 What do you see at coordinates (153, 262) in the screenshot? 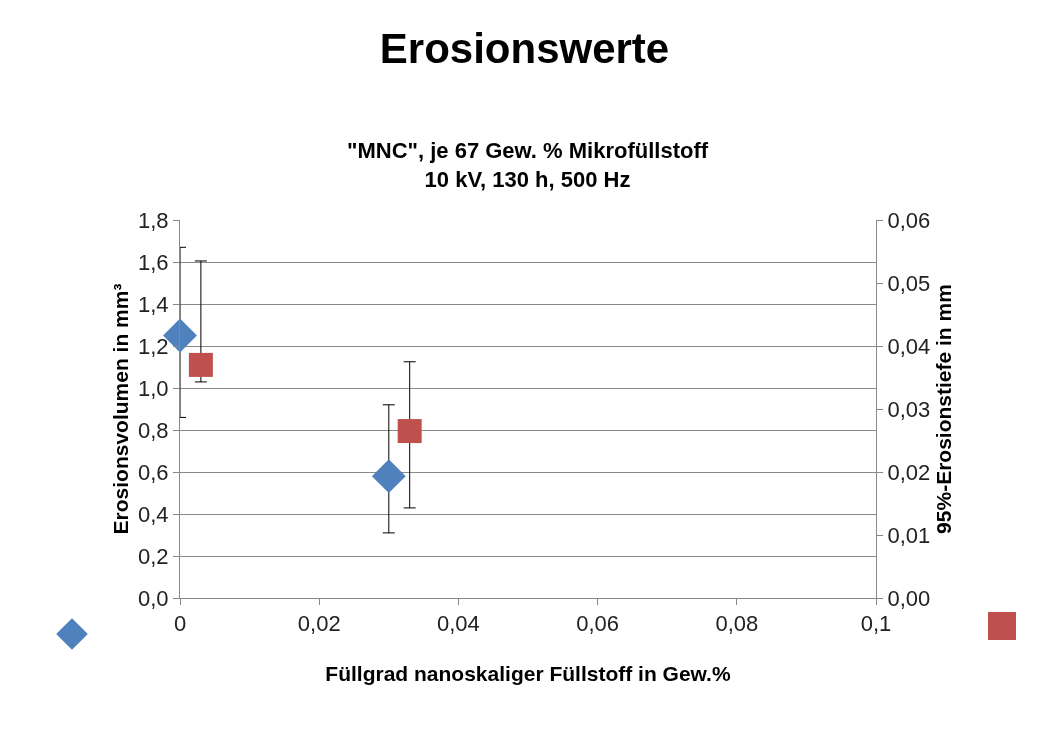
I see `y-tick-label: 1,6` at bounding box center [153, 262].